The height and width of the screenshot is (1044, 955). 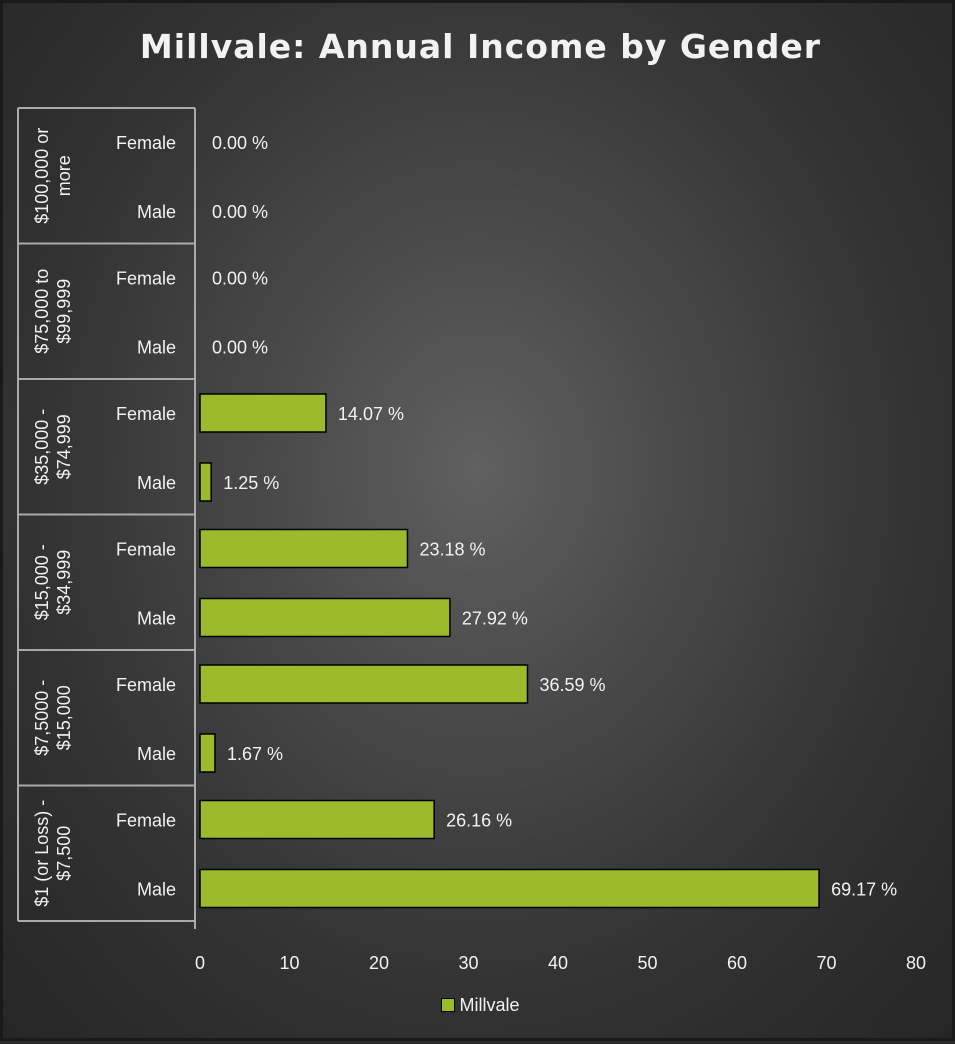 What do you see at coordinates (251, 483) in the screenshot?
I see `data-label: 1.25 %` at bounding box center [251, 483].